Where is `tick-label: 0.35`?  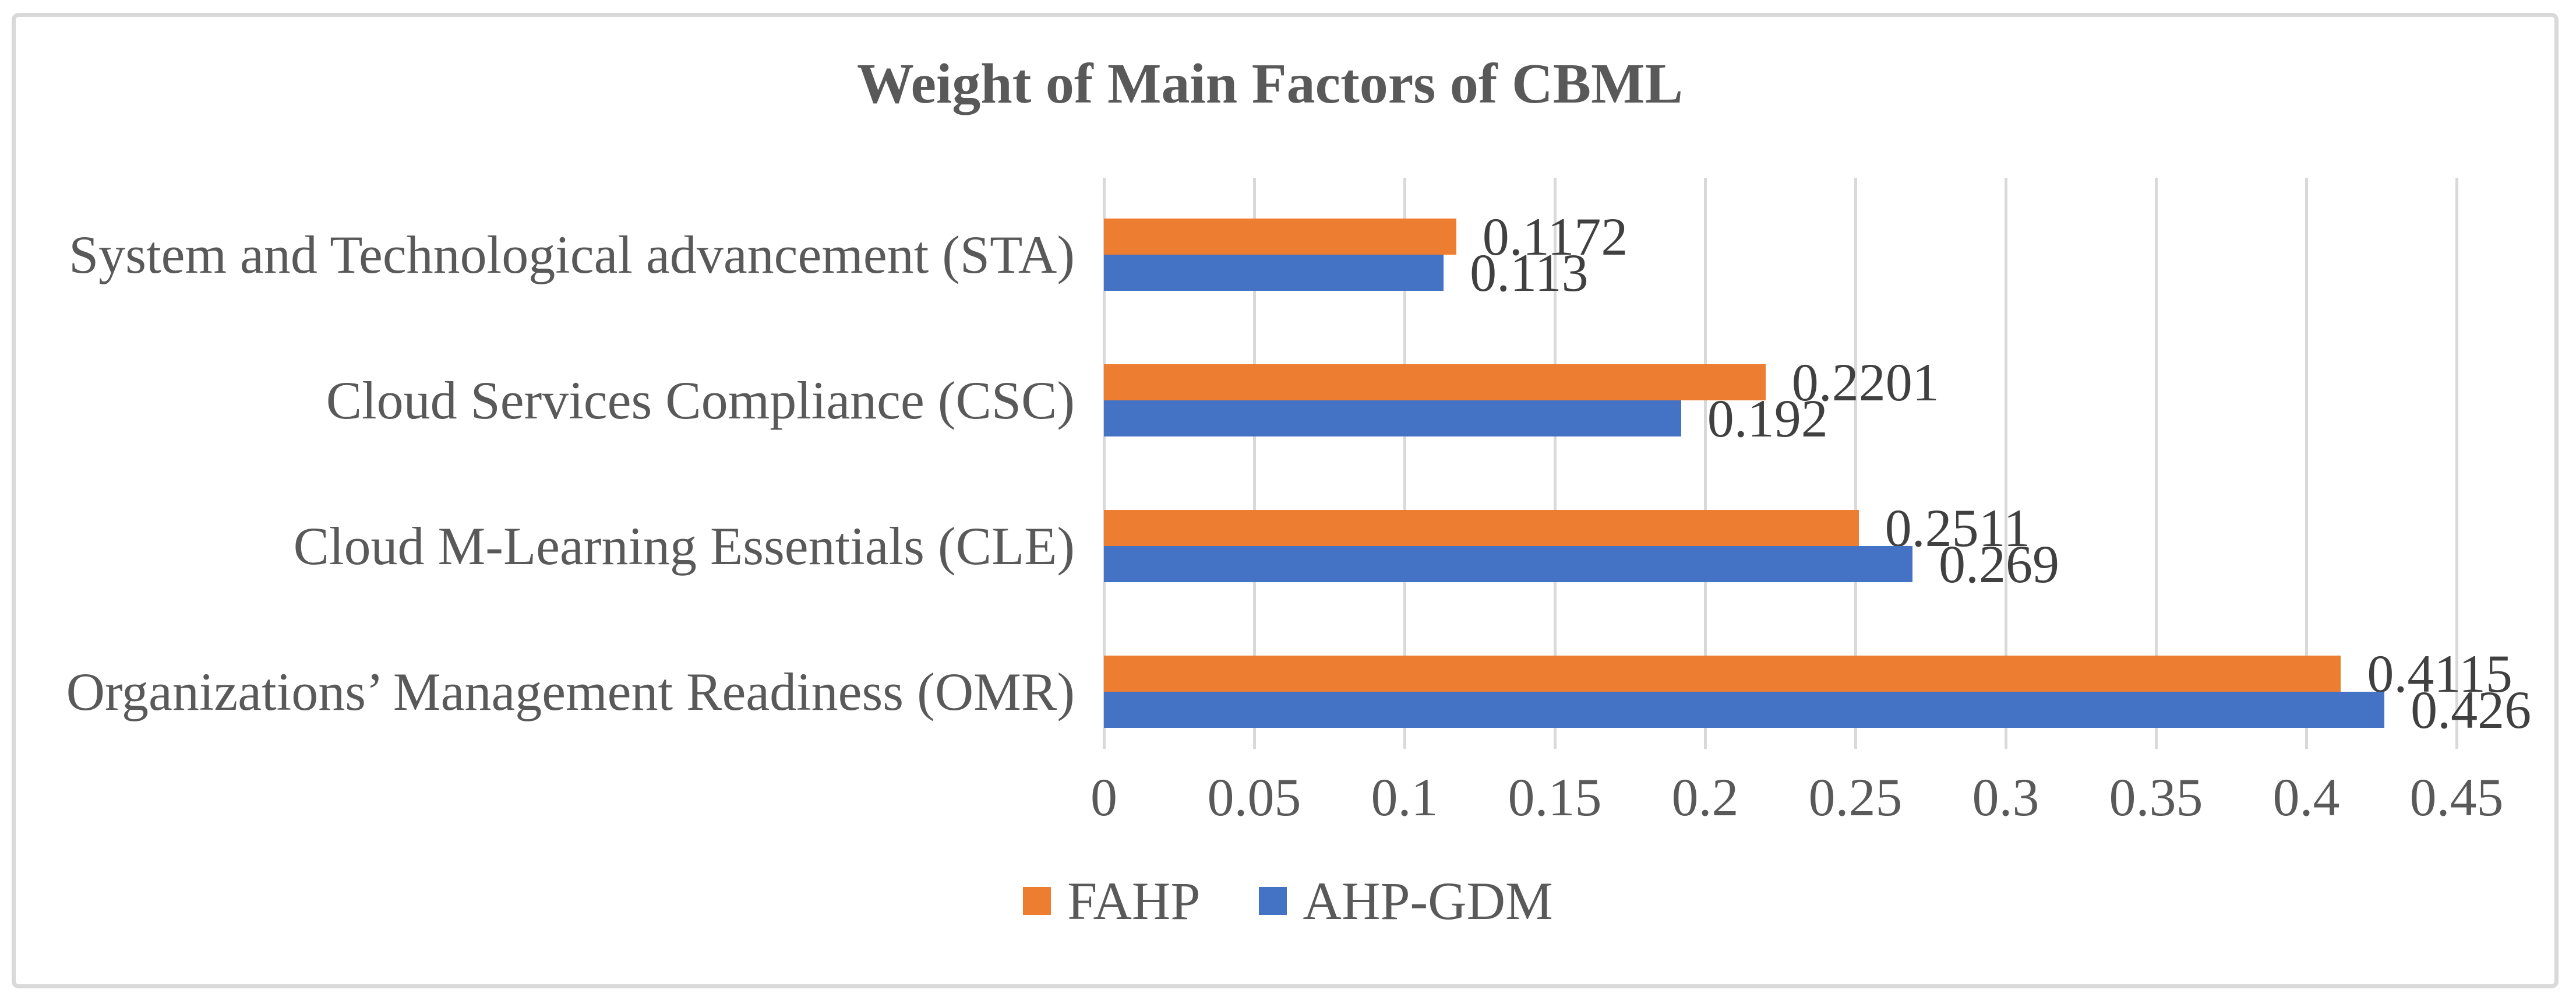 tick-label: 0.35 is located at coordinates (2156, 797).